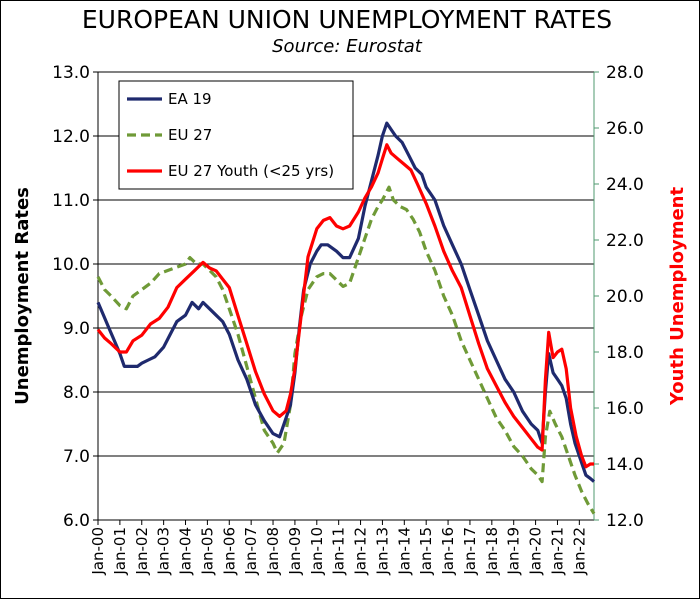  What do you see at coordinates (190, 135) in the screenshot?
I see `legend-label: EU 27` at bounding box center [190, 135].